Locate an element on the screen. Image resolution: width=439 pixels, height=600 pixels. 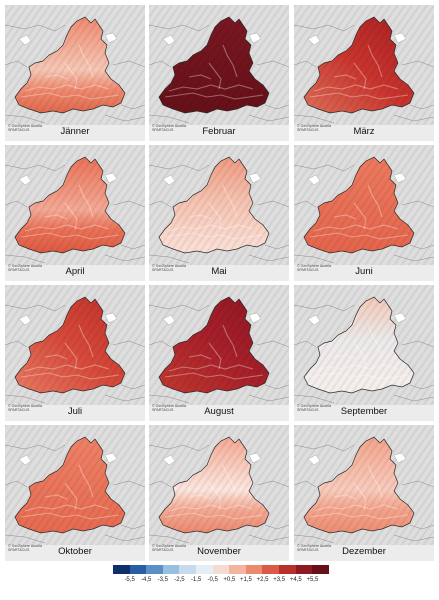
map-panel-november: © GeoSphere Austria SPARTACUS November is located at coordinates (219, 493).